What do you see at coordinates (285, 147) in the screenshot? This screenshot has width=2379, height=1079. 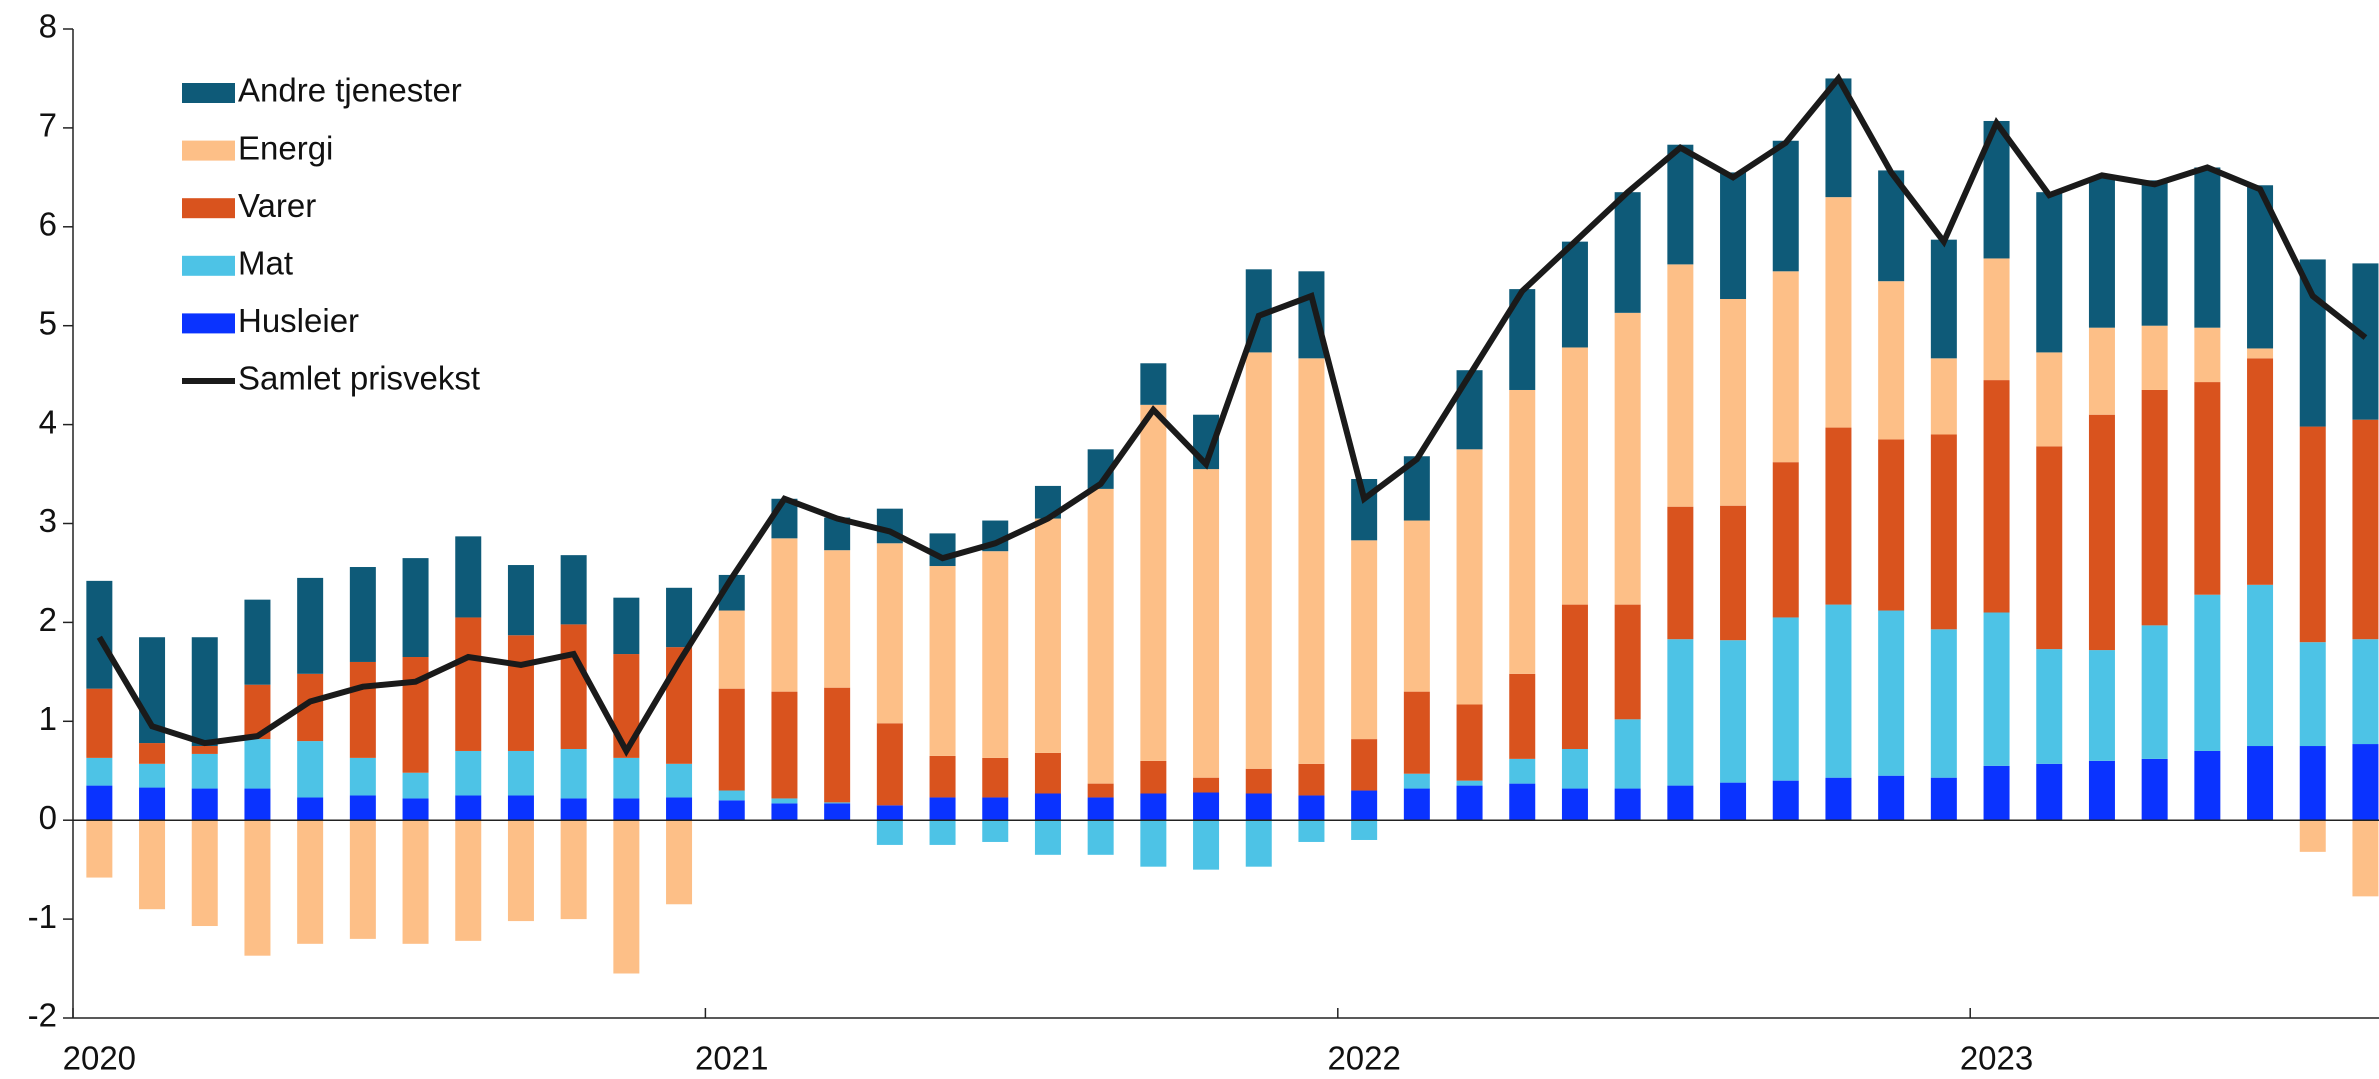 I see `legend-label: Energi` at bounding box center [285, 147].